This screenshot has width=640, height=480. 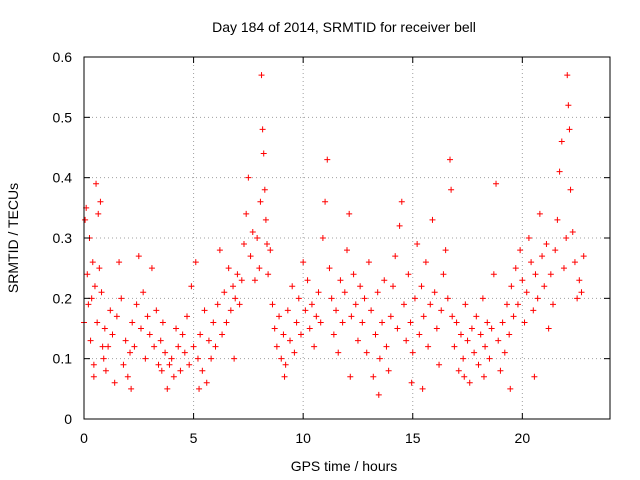 What do you see at coordinates (63, 238) in the screenshot?
I see `y-tick-label: 0.3` at bounding box center [63, 238].